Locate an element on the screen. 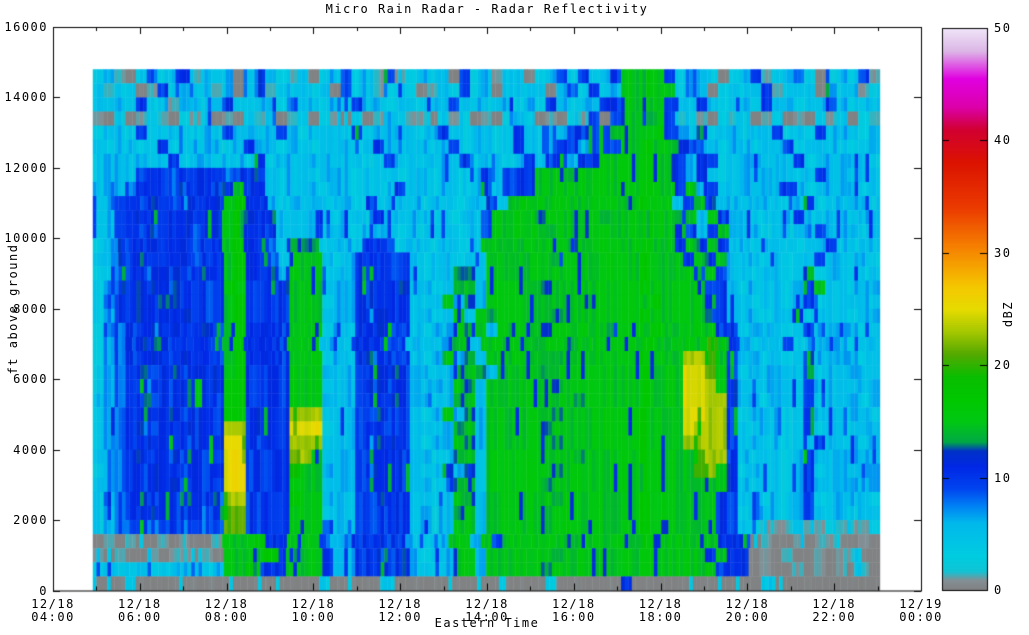  y-tick-label: 10000 is located at coordinates (26, 238).